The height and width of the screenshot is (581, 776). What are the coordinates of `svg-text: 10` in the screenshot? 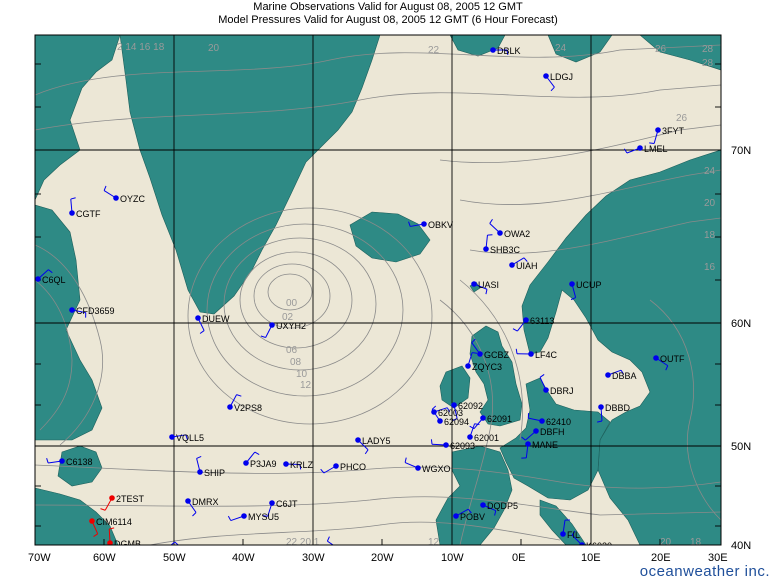 It's located at (302, 374).